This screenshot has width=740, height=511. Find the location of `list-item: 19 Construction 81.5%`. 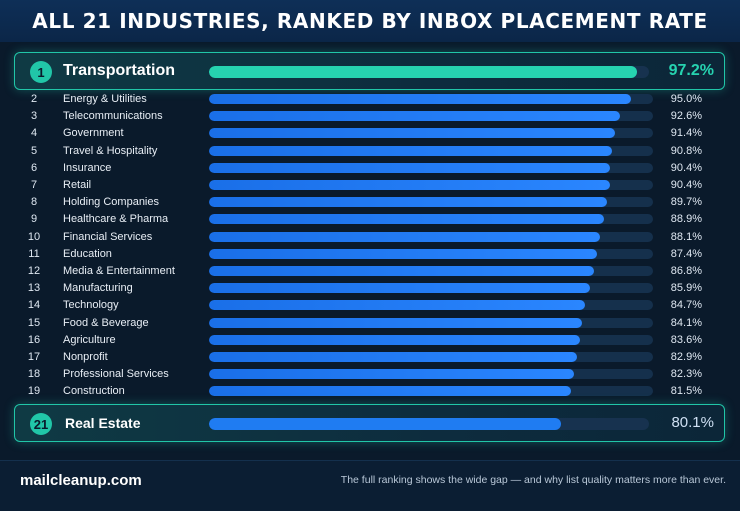

list-item: 19 Construction 81.5% is located at coordinates (370, 391).